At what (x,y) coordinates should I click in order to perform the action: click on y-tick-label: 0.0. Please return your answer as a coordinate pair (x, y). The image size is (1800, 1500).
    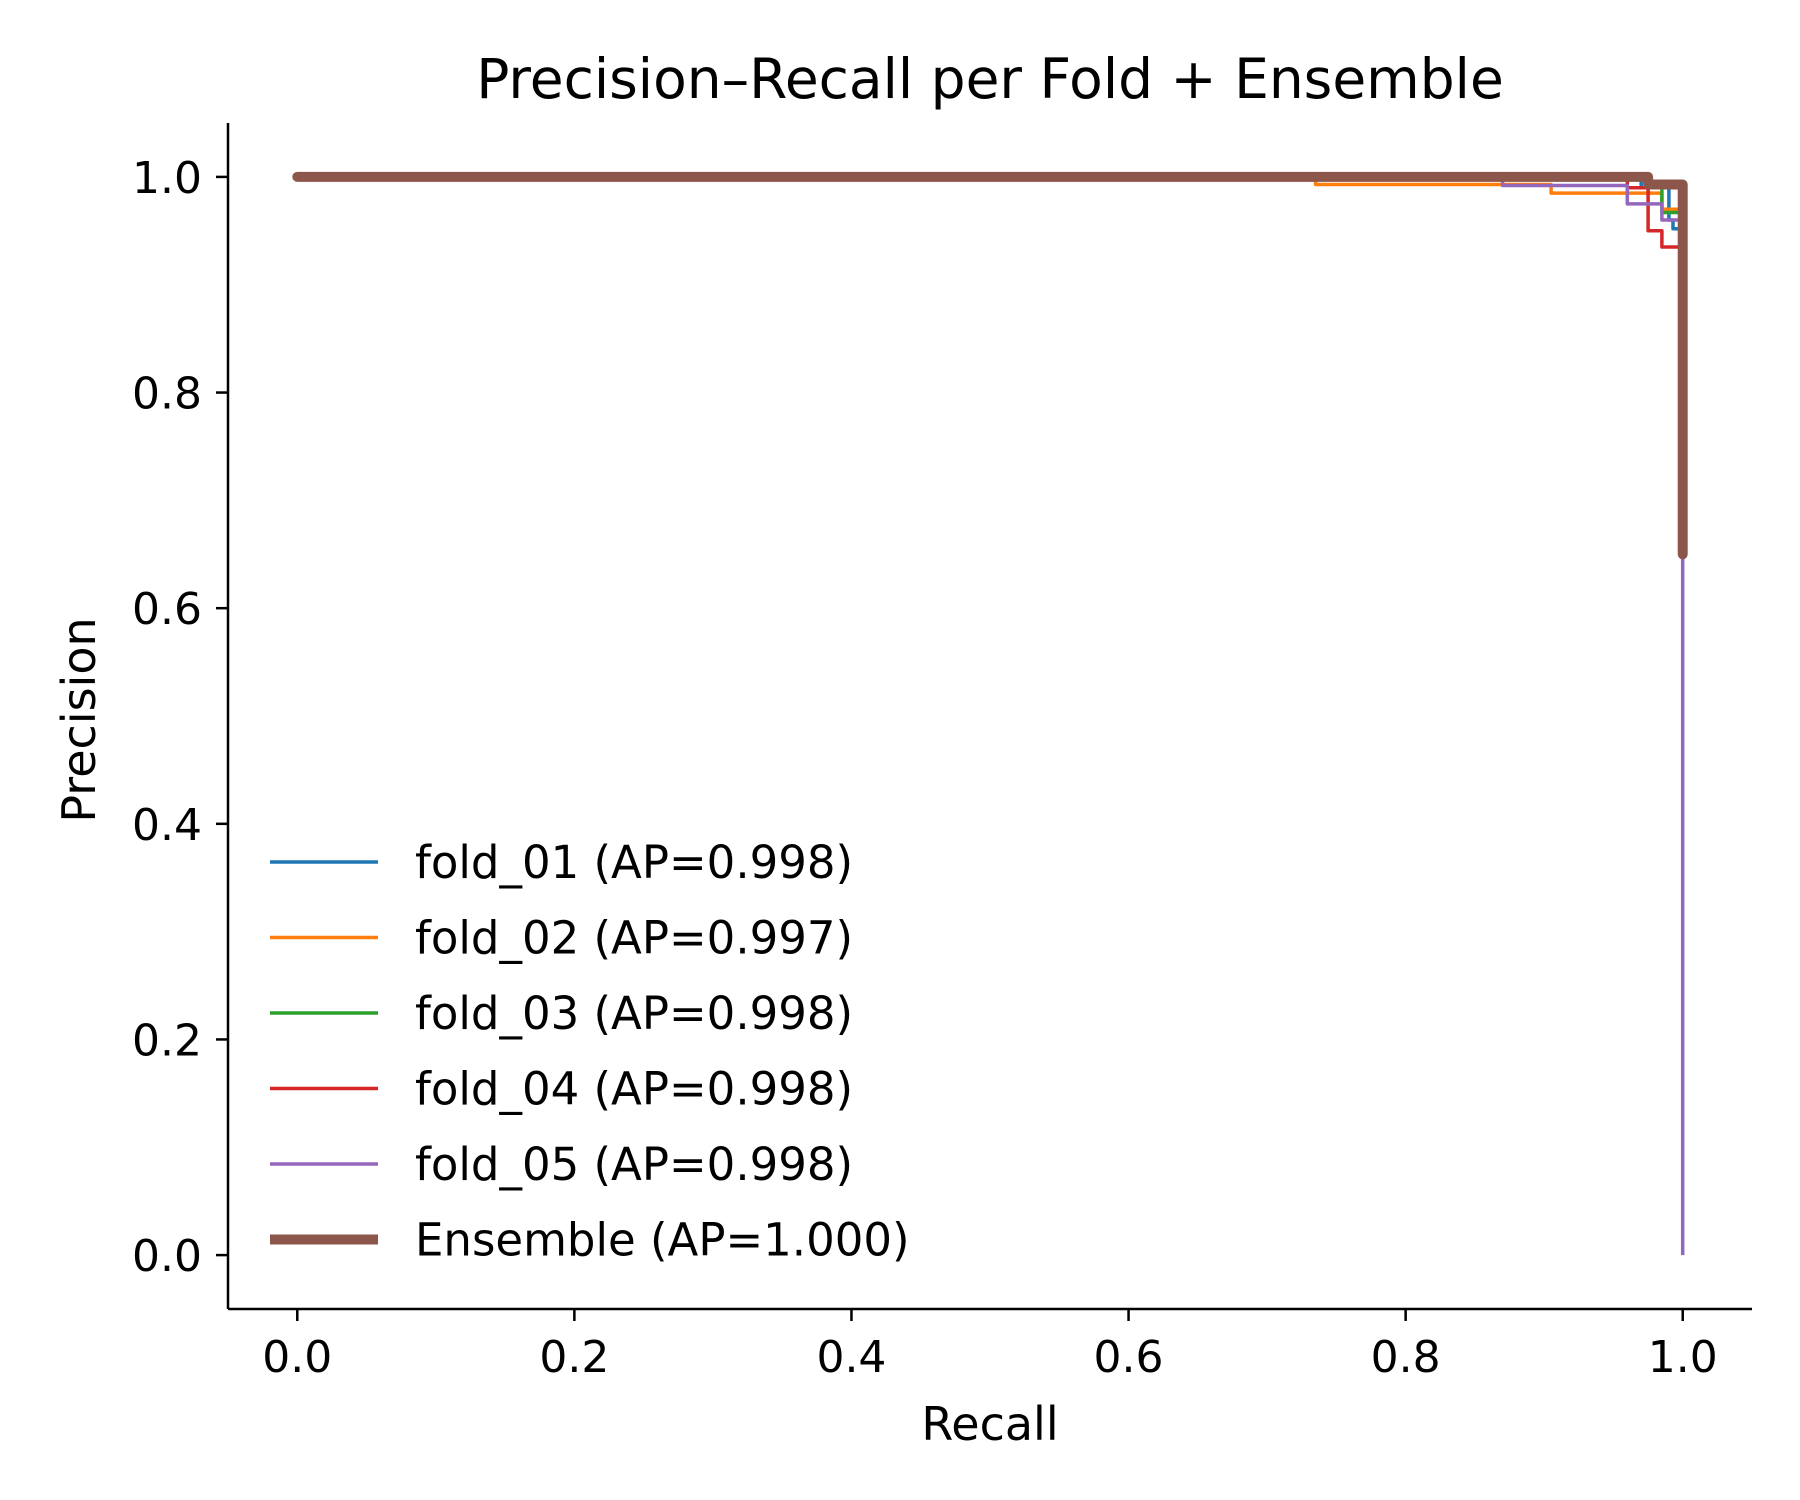
    Looking at the image, I should click on (167, 1256).